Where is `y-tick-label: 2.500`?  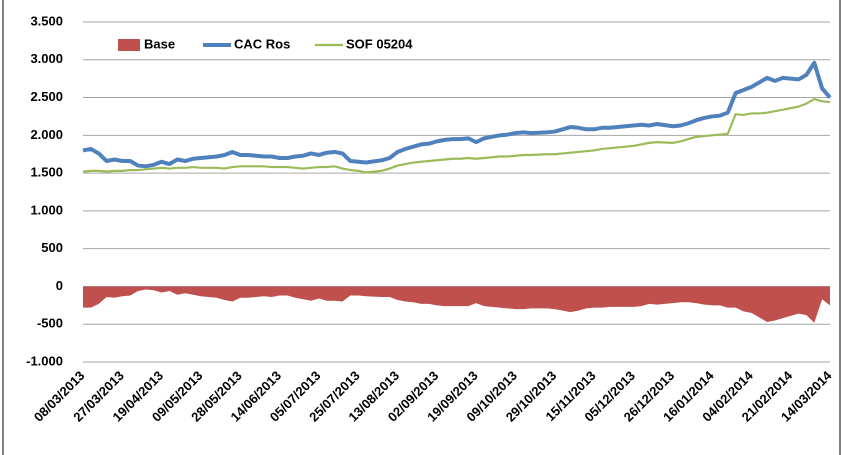 y-tick-label: 2.500 is located at coordinates (46, 96).